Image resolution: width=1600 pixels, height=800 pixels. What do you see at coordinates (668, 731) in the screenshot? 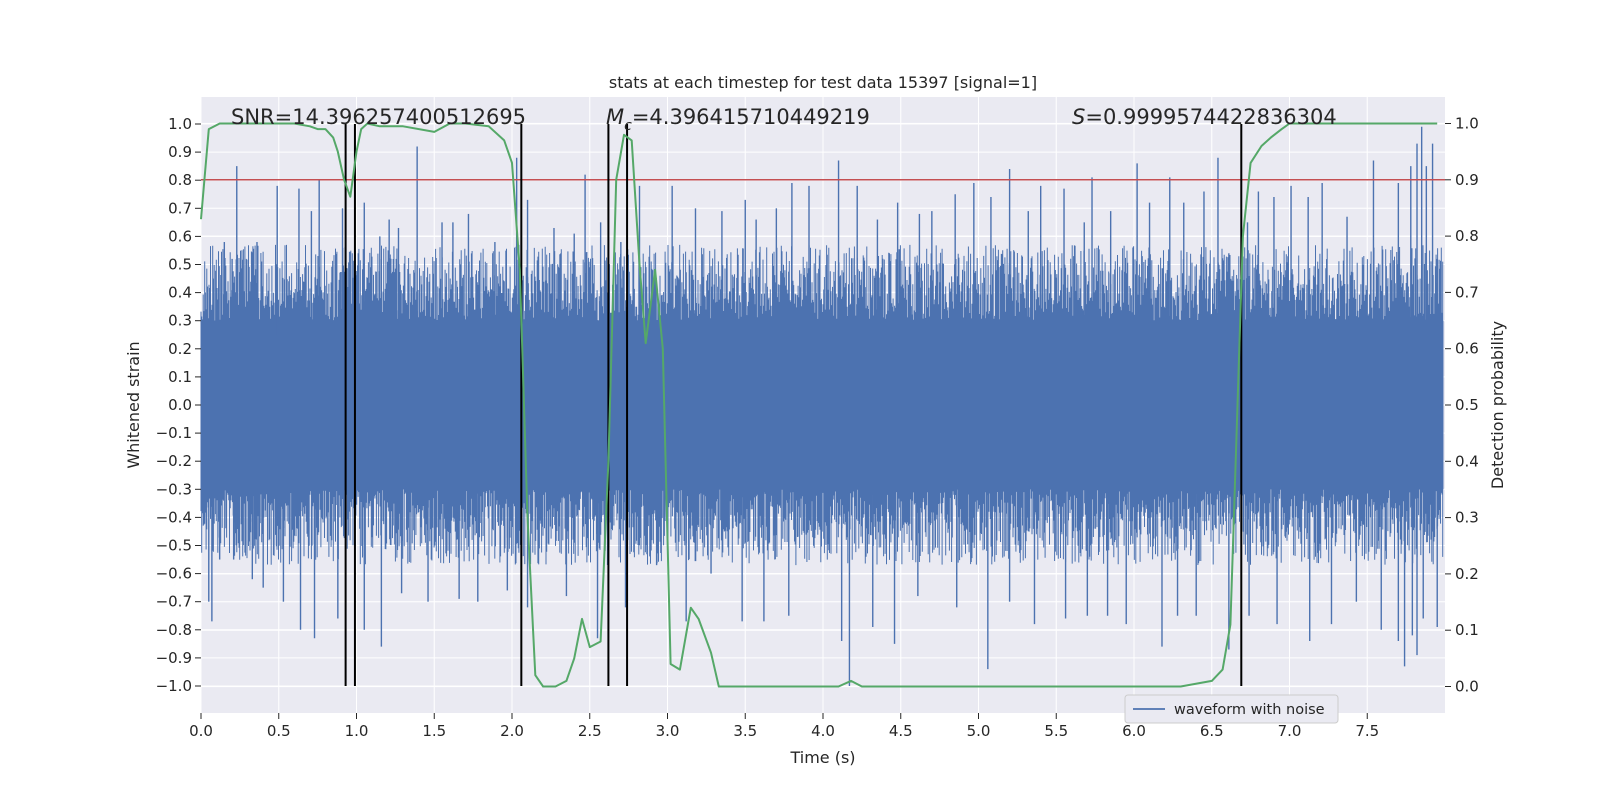
I see `x-tick-label: 3.0` at bounding box center [668, 731].